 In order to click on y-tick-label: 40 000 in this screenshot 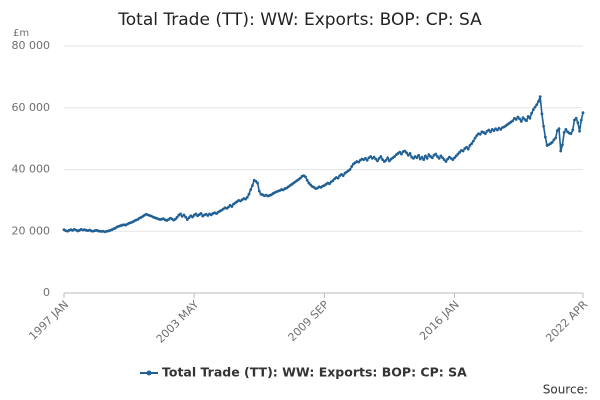, I will do `click(31, 169)`.